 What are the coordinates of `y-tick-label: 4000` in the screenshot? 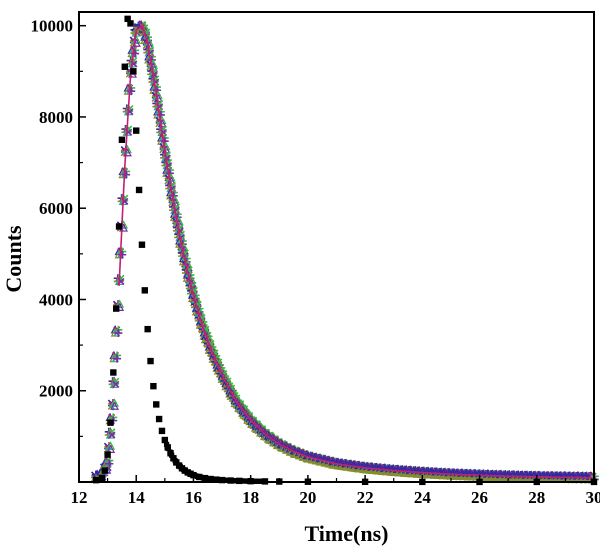 It's located at (56, 299).